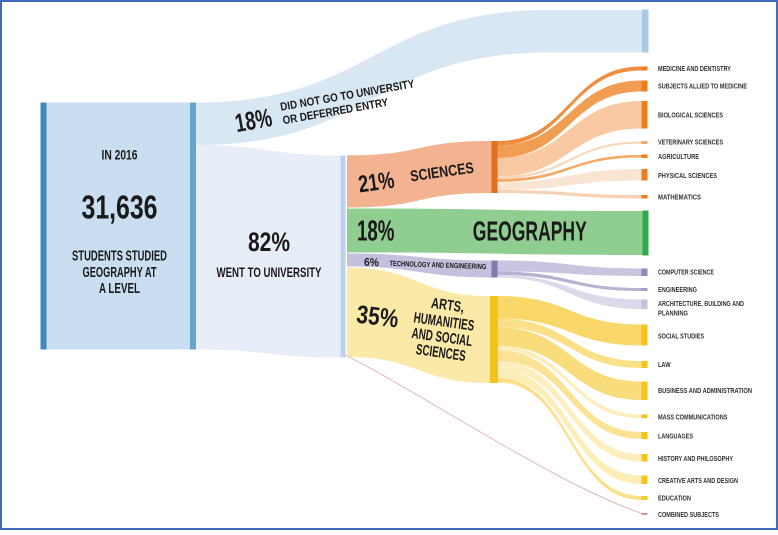  Describe the element at coordinates (705, 390) in the screenshot. I see `svg-text: BUSINESS AND ADMINISTRATION` at that location.